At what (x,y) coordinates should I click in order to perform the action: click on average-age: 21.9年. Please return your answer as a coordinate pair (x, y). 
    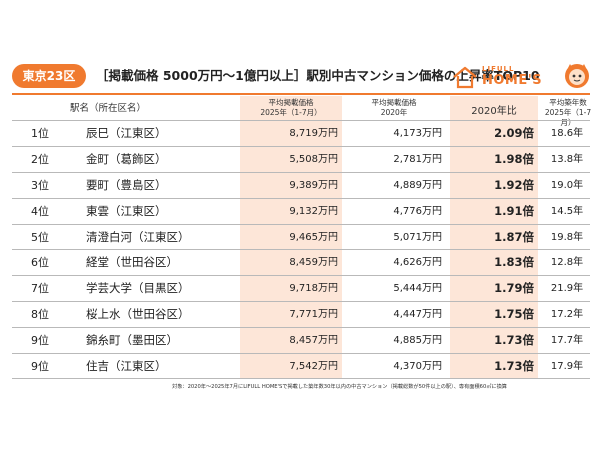
    Looking at the image, I should click on (567, 289).